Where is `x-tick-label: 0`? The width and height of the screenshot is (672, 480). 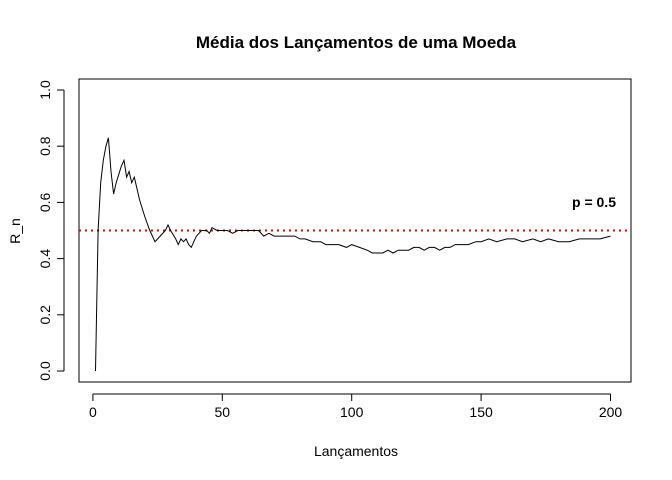
x-tick-label: 0 is located at coordinates (93, 412).